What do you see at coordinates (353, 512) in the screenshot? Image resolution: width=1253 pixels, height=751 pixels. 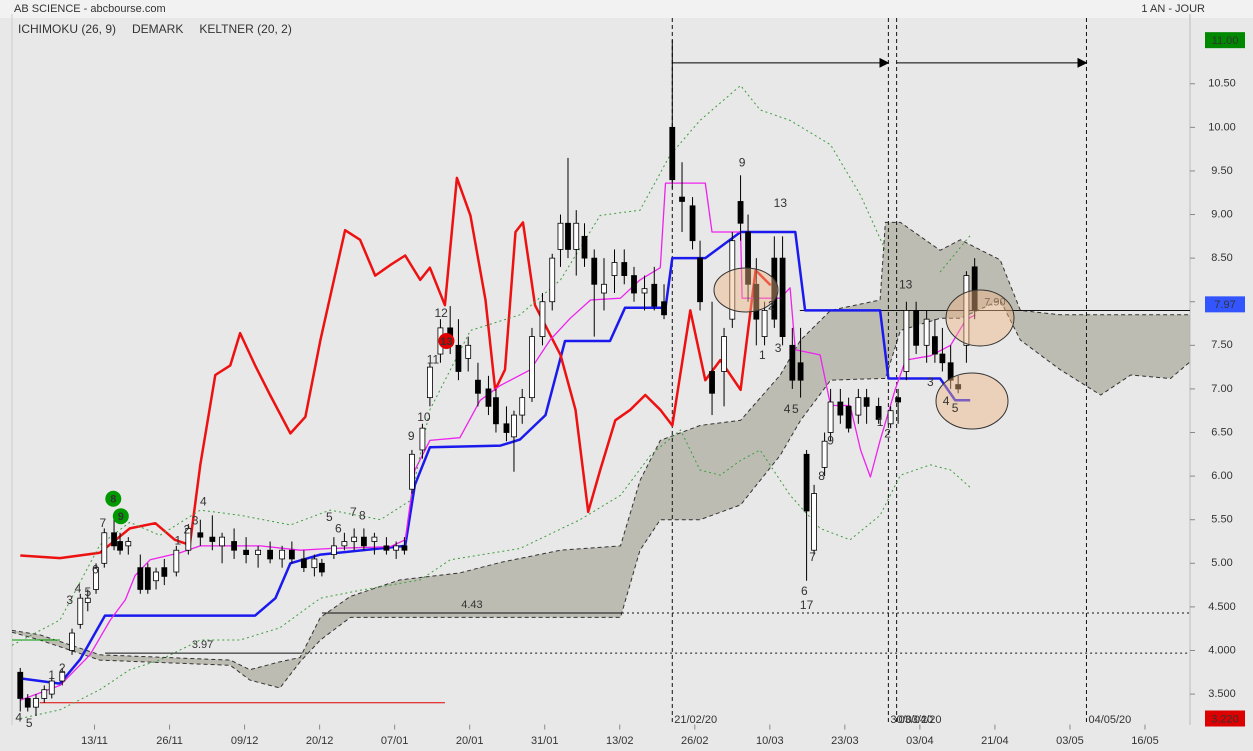 I see `count-label: 7` at bounding box center [353, 512].